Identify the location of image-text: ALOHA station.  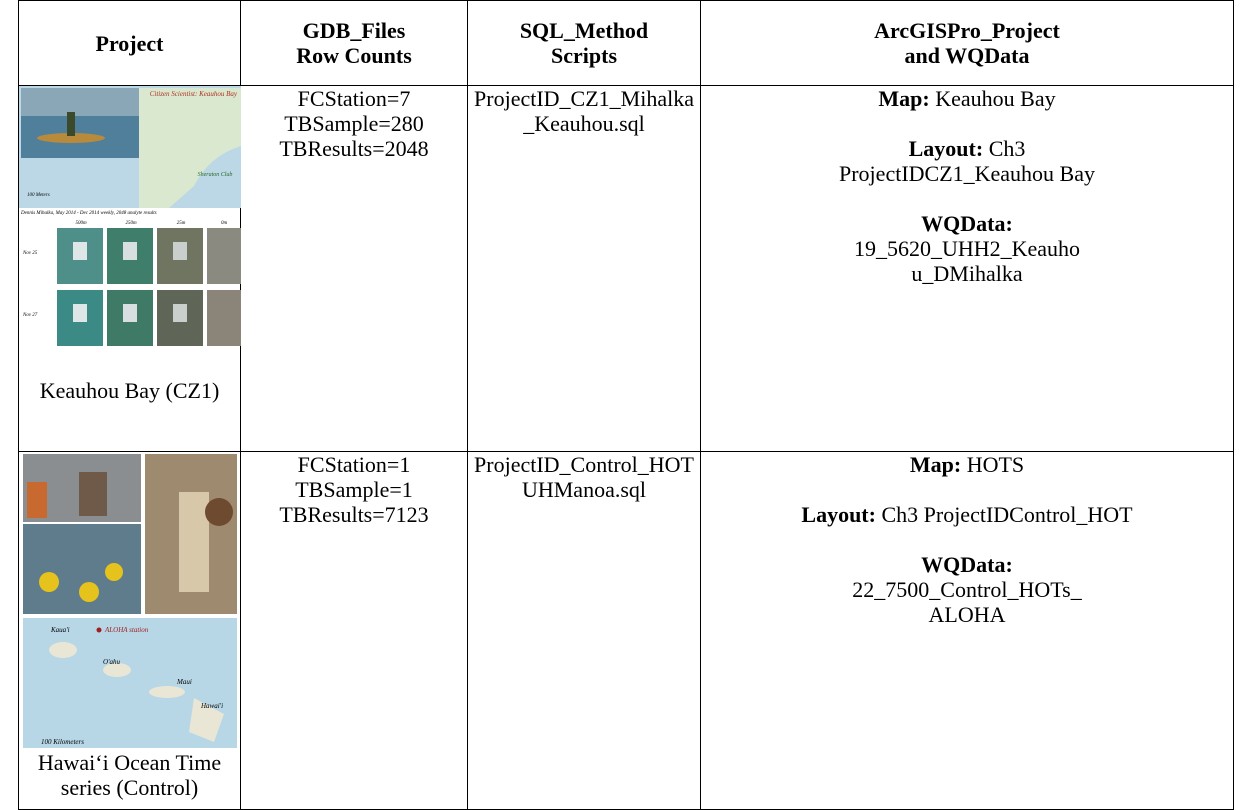
(126, 630).